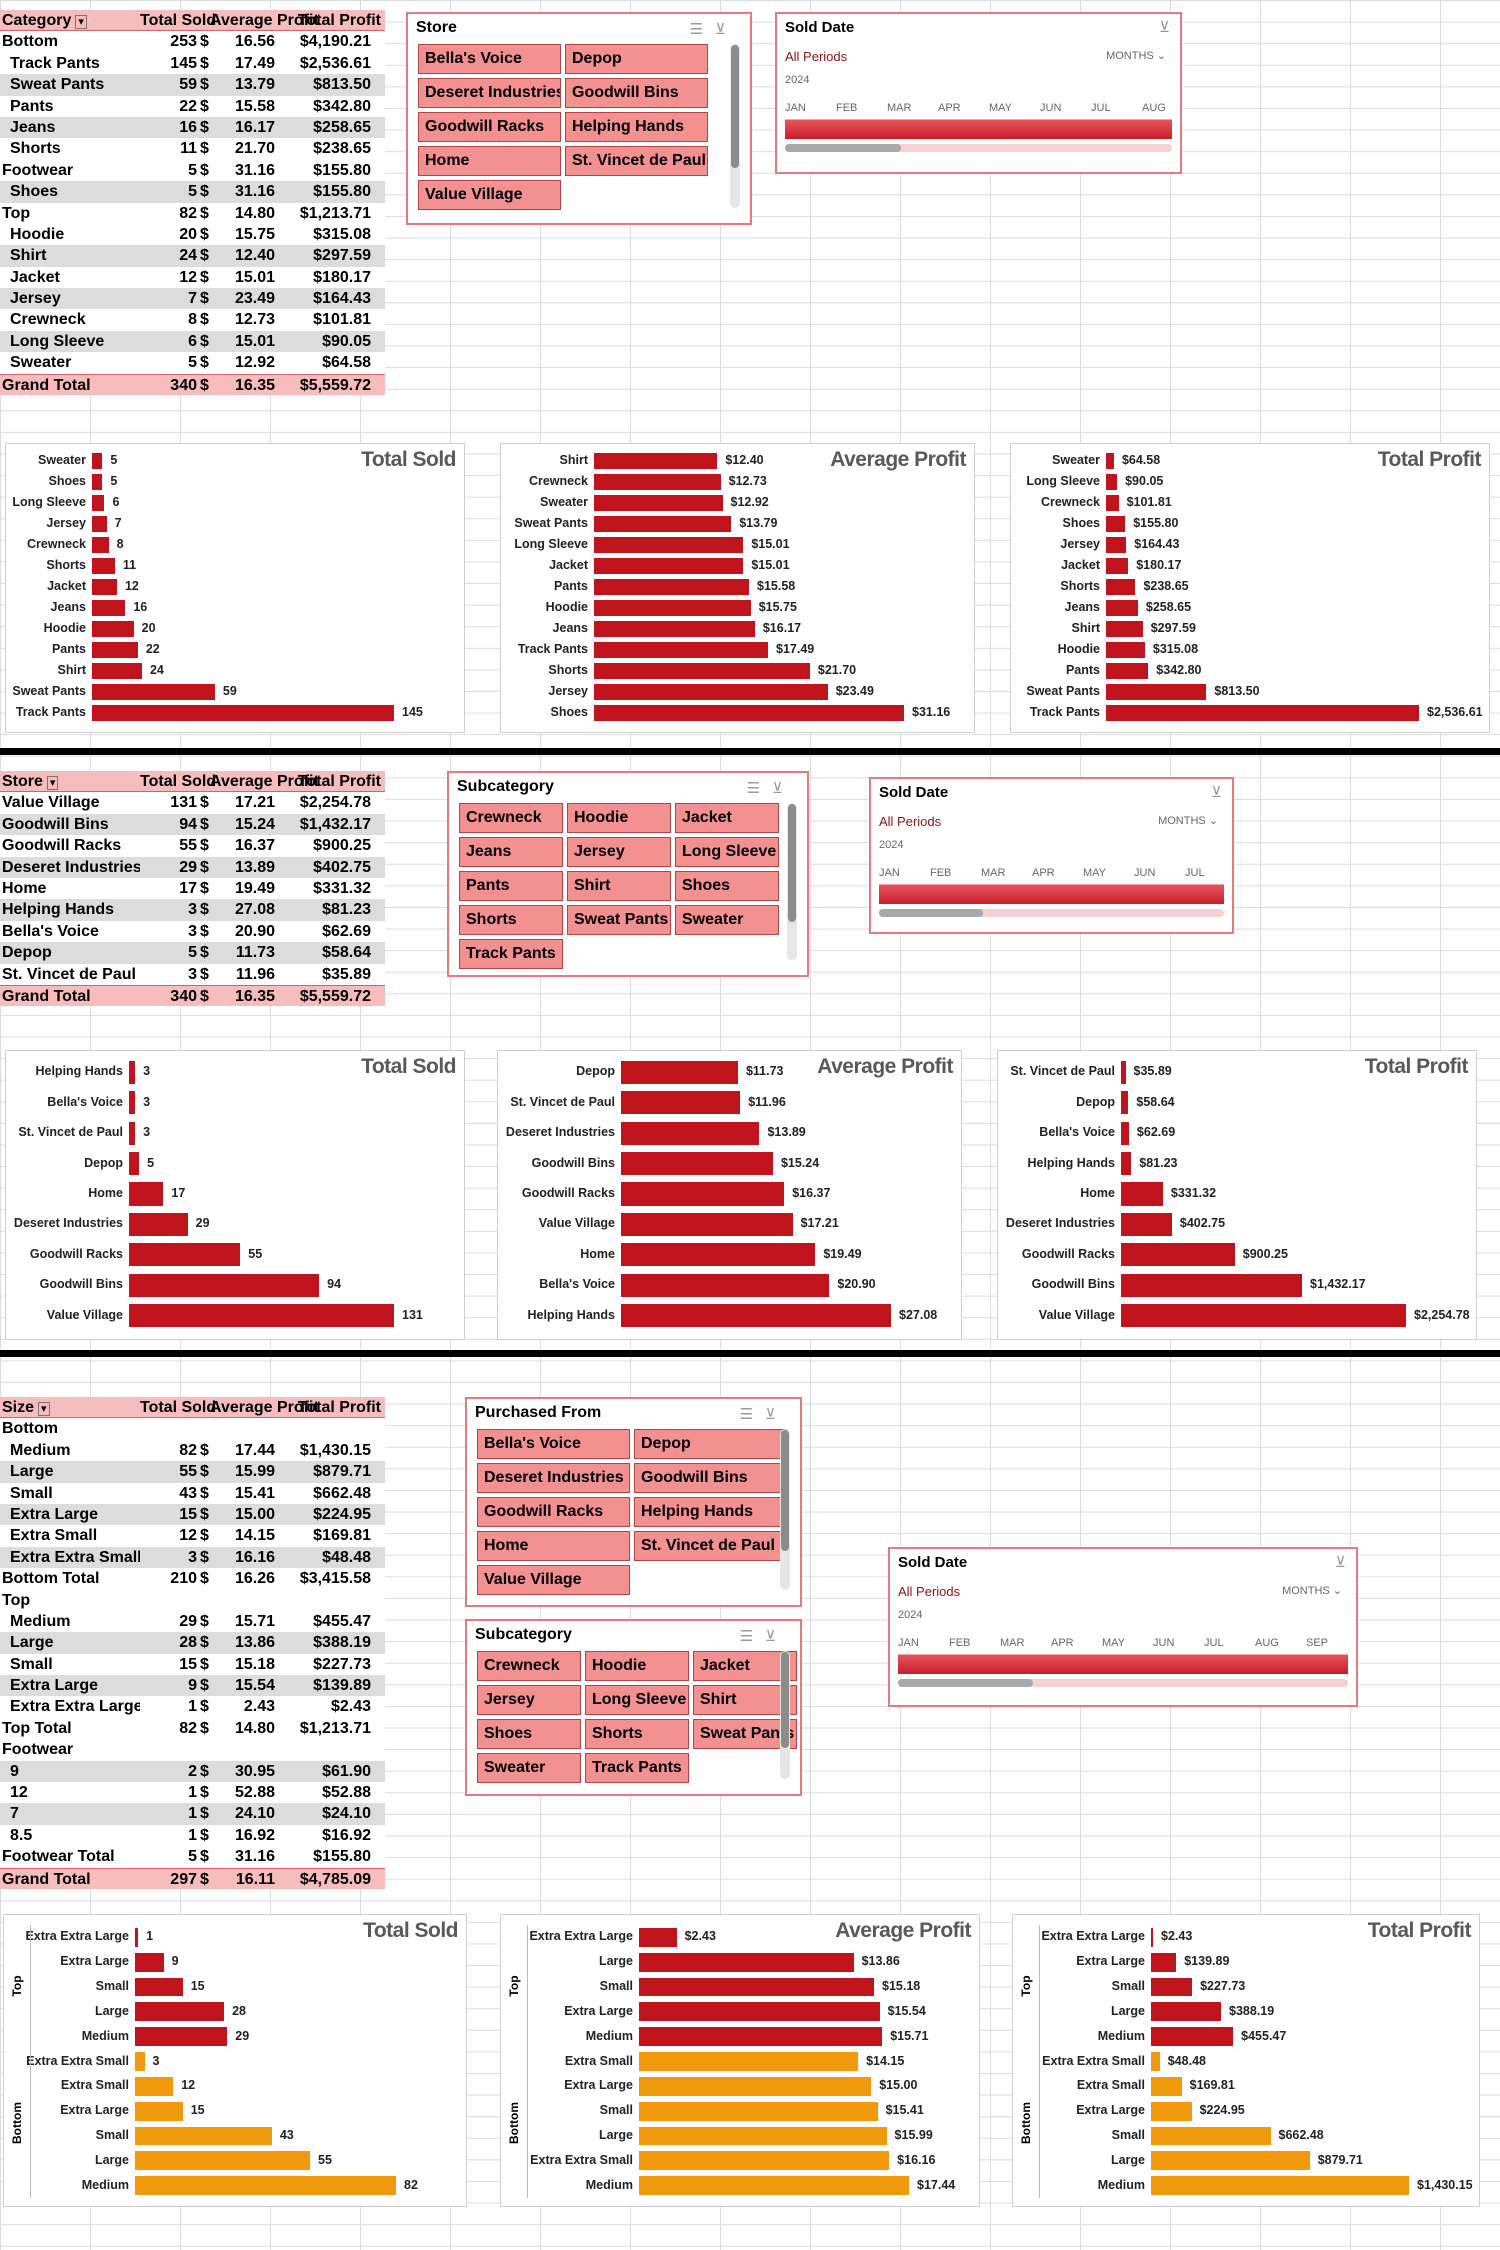  Describe the element at coordinates (553, 1444) in the screenshot. I see `slicer-item: Bella's Voice` at that location.